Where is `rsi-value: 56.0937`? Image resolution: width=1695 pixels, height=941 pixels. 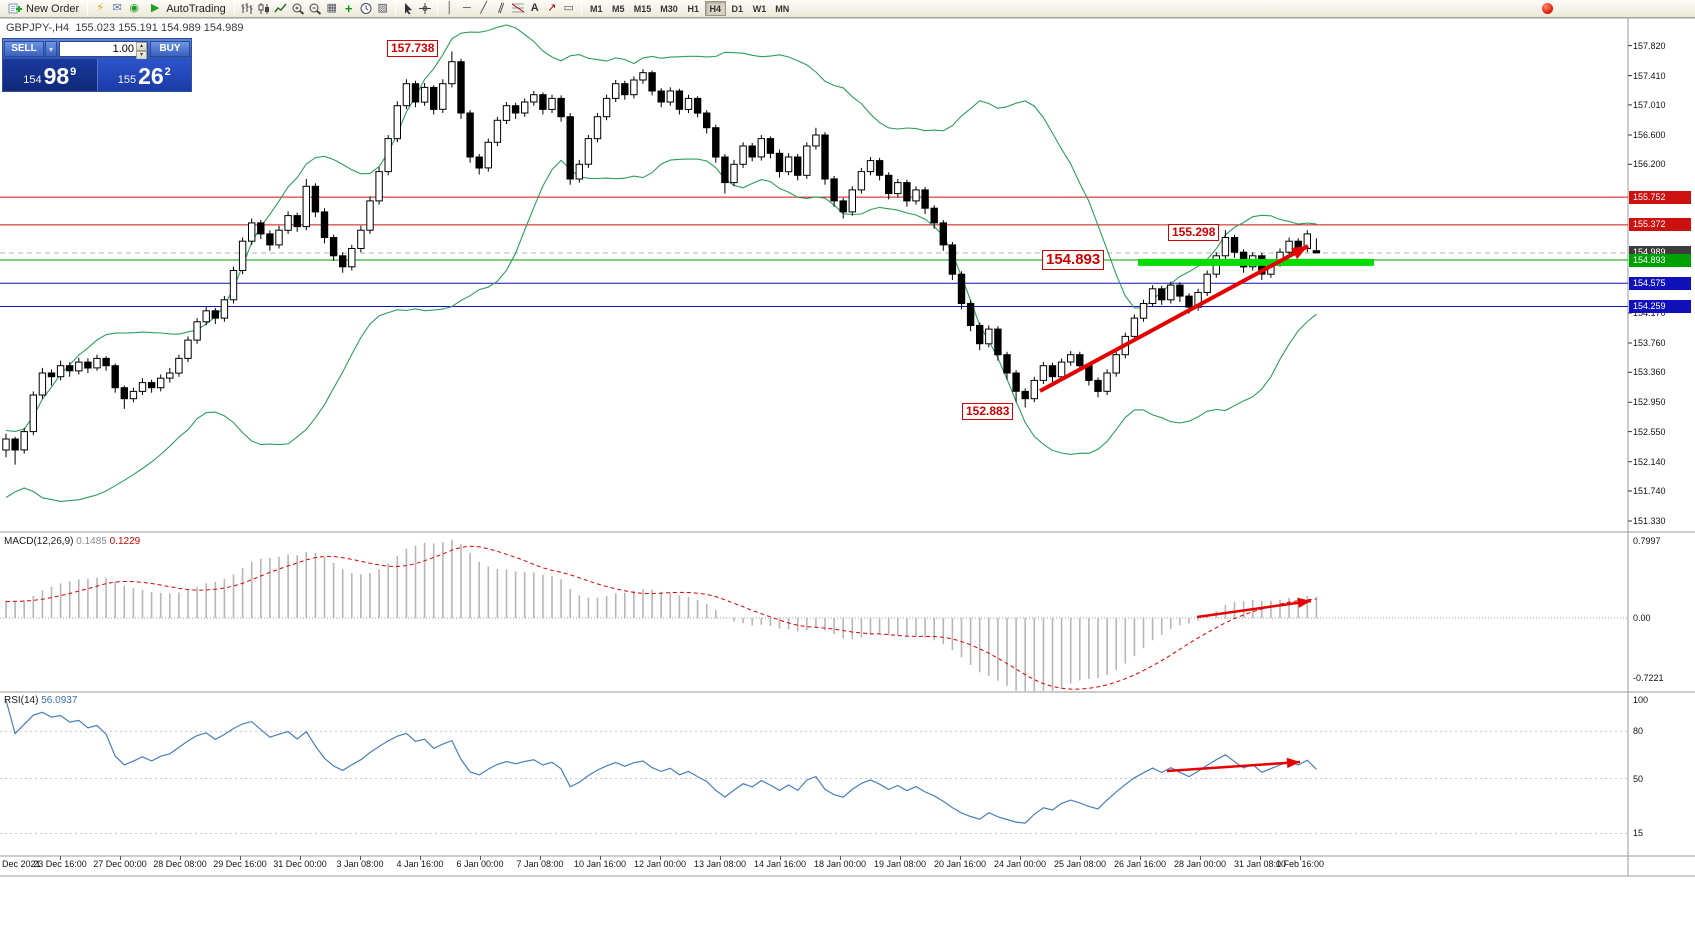 rsi-value: 56.0937 is located at coordinates (59, 700).